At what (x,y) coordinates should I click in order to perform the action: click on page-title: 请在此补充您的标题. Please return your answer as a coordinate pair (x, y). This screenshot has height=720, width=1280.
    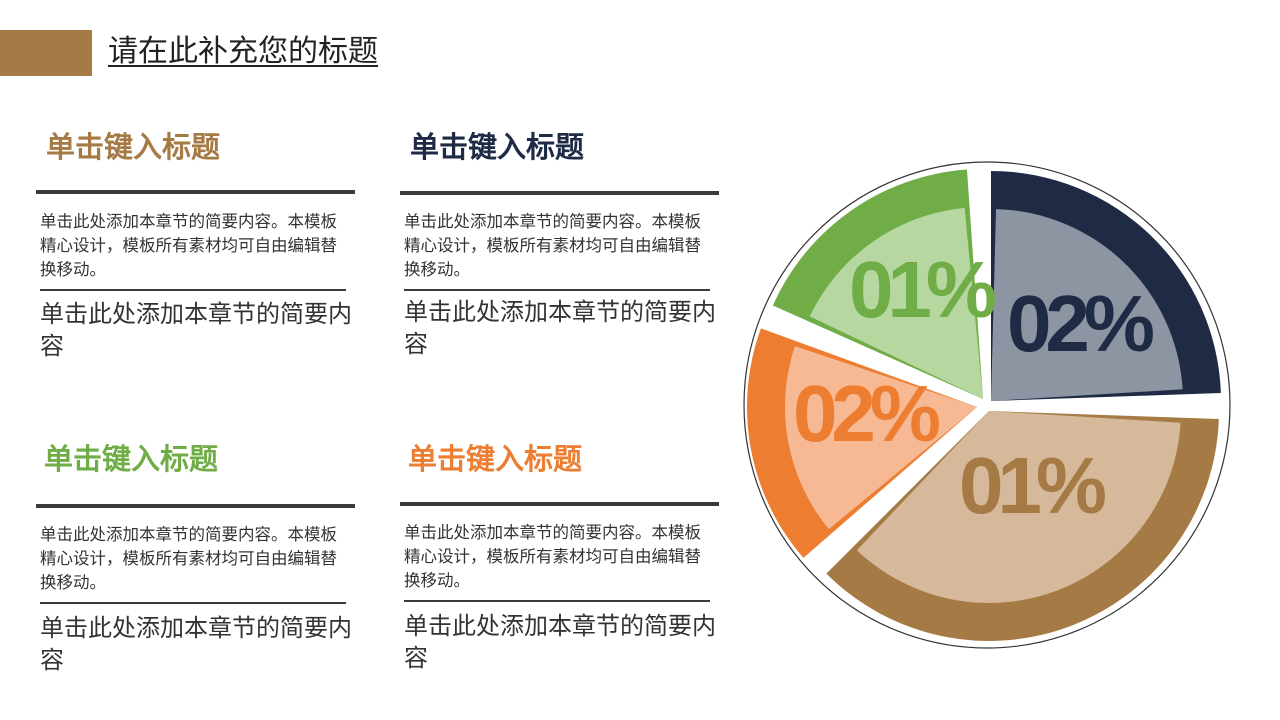
    Looking at the image, I should click on (243, 51).